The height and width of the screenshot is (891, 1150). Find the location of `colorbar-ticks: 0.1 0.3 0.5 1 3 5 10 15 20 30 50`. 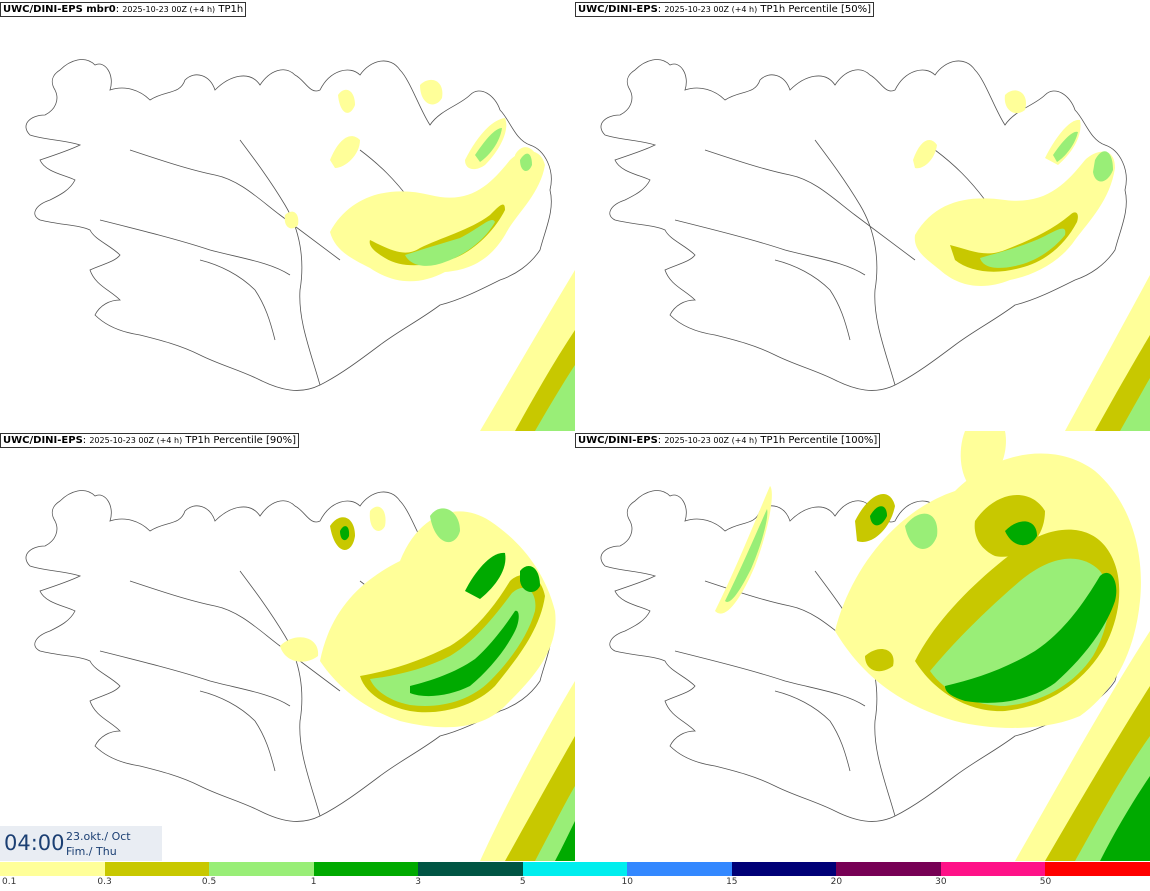

colorbar-ticks: 0.1 0.3 0.5 1 3 5 10 15 20 30 50 is located at coordinates (575, 884).